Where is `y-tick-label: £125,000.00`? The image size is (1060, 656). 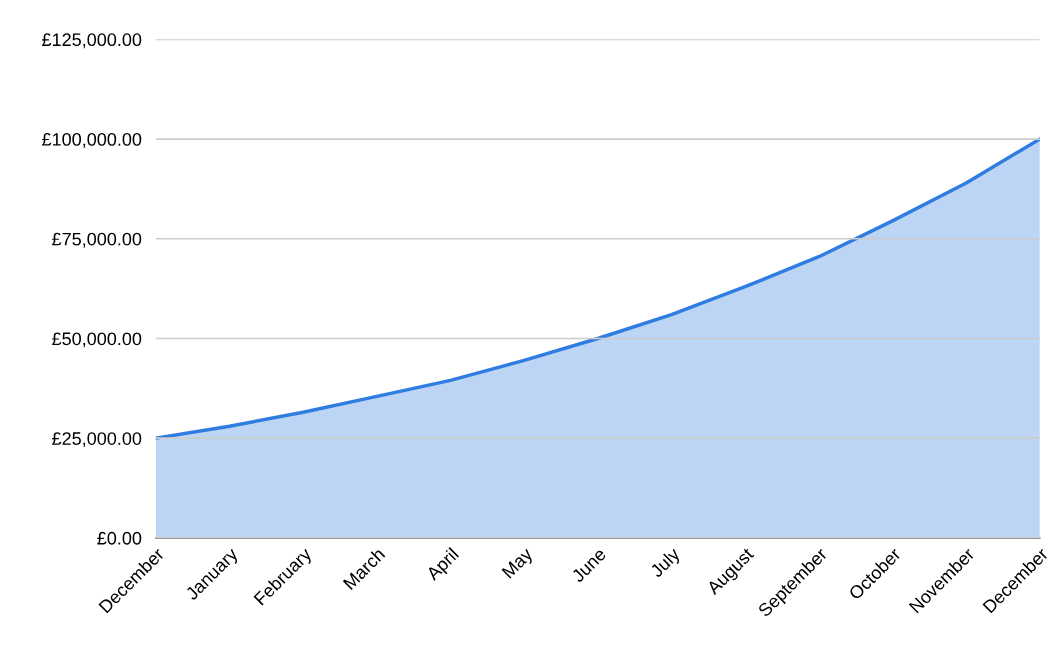 y-tick-label: £125,000.00 is located at coordinates (92, 41).